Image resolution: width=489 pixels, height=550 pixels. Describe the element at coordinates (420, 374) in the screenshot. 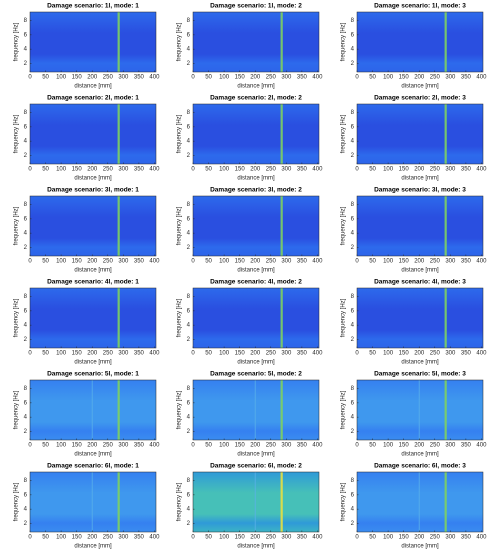

I see `chart-title: Damage scenario: 5l, mode: 3` at that location.